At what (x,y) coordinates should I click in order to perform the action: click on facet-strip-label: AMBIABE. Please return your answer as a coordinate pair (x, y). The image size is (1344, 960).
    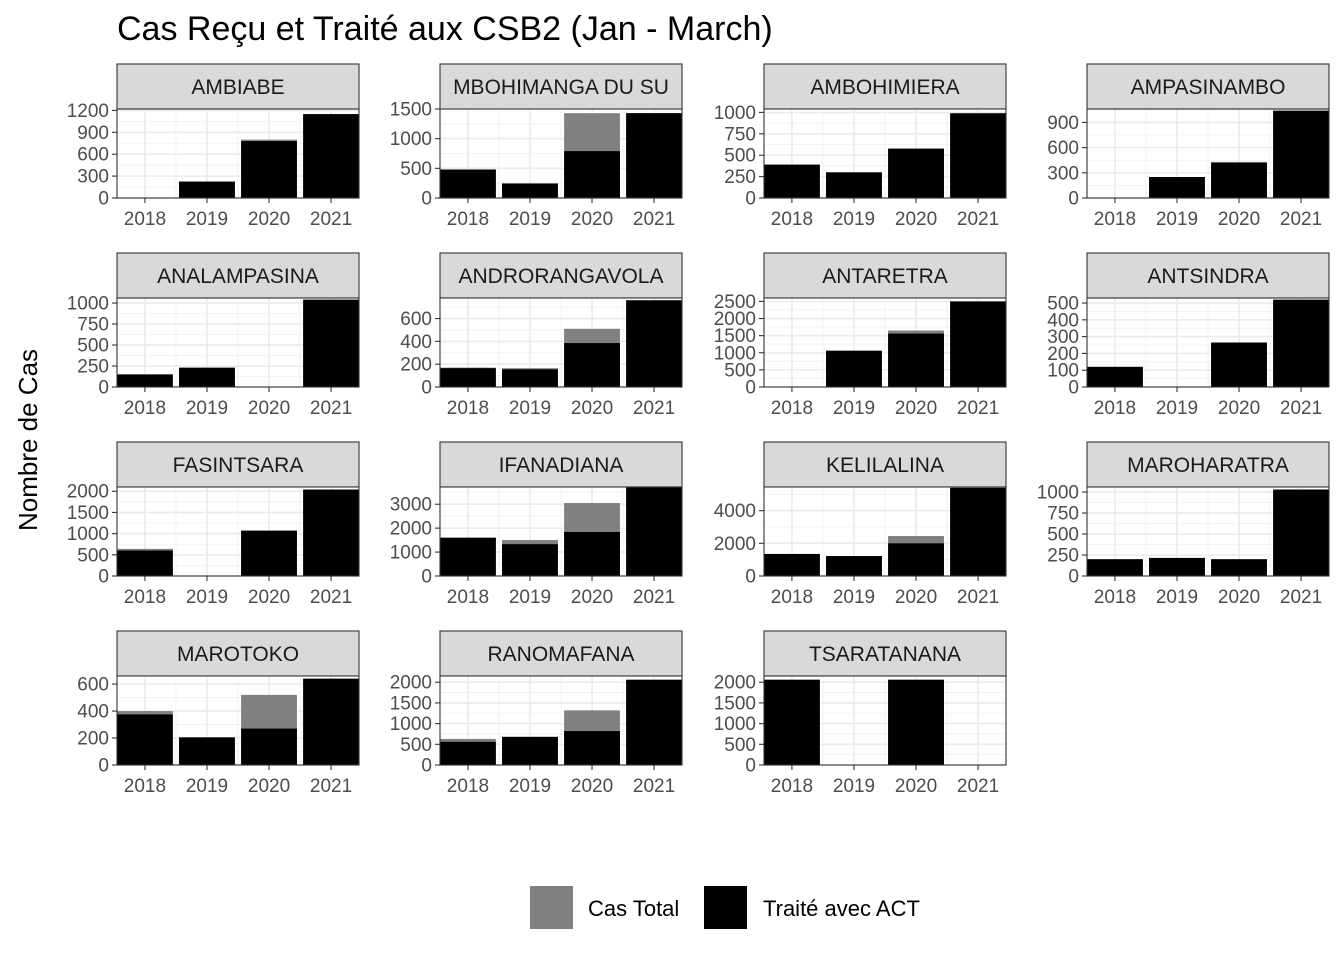
    Looking at the image, I should click on (237, 87).